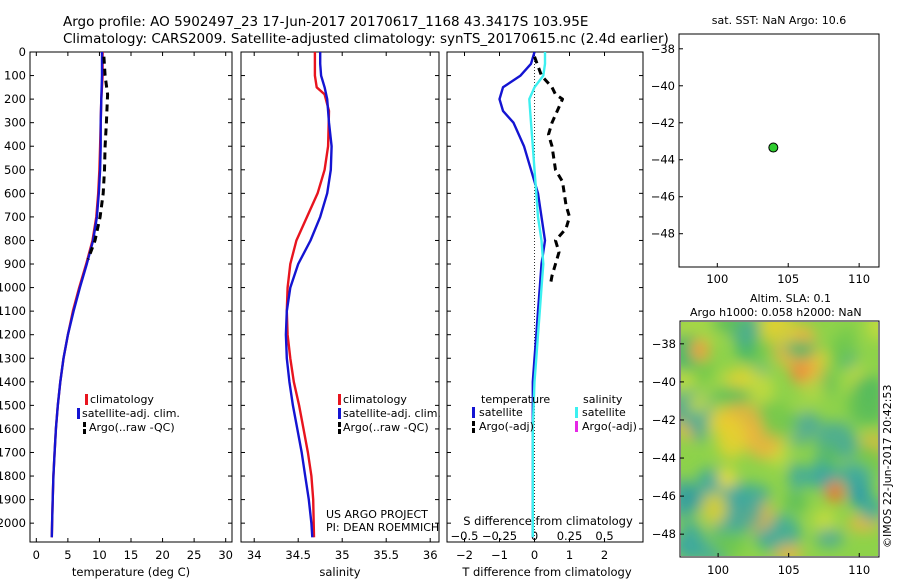 This screenshot has width=900, height=580. I want to click on x-tick-label: 100, so click(718, 570).